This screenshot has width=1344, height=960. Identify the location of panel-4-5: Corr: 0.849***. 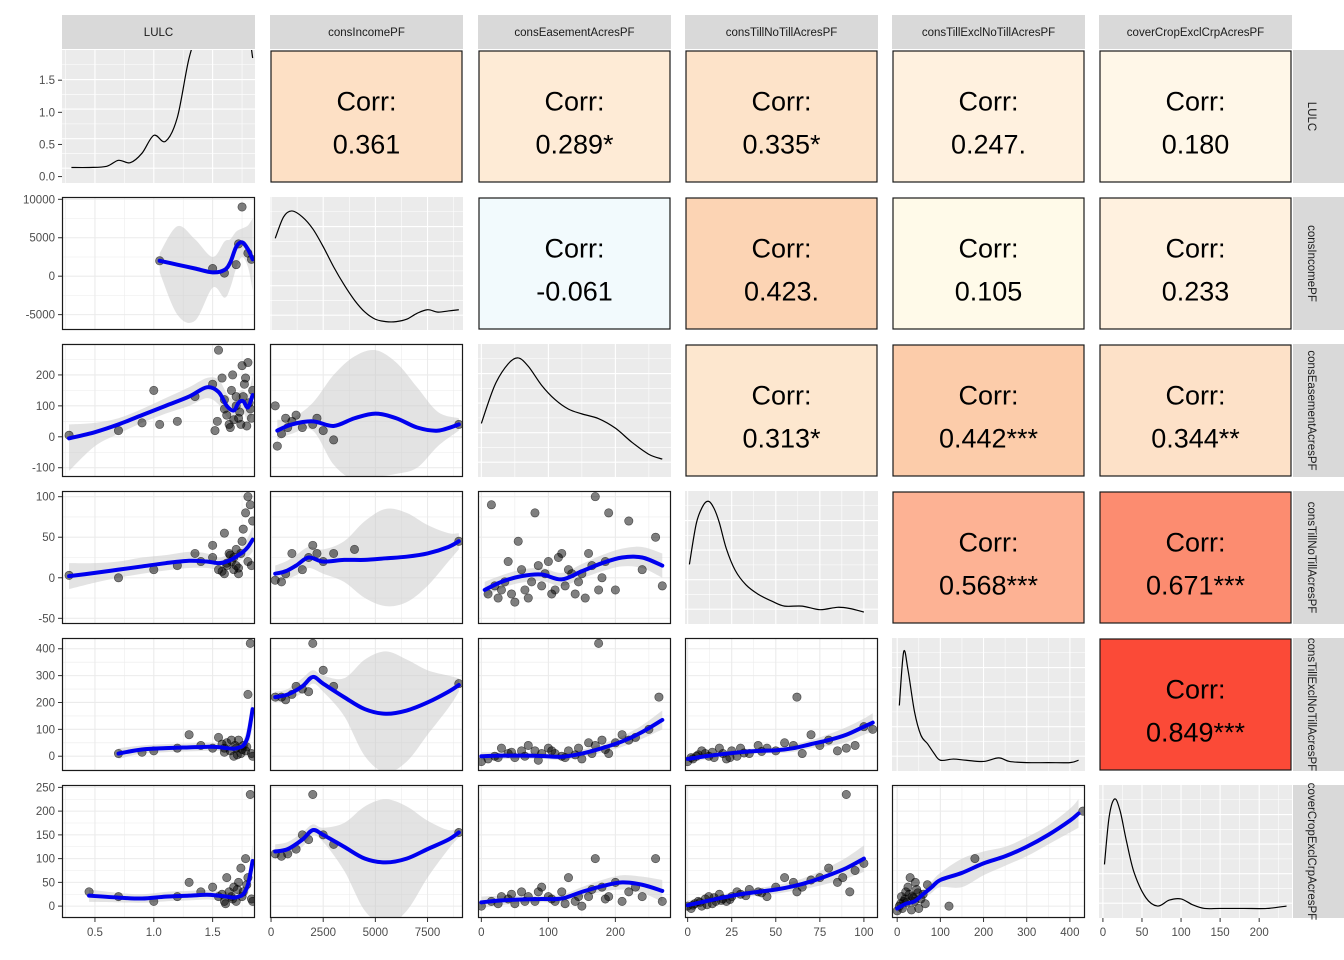
(1195, 704).